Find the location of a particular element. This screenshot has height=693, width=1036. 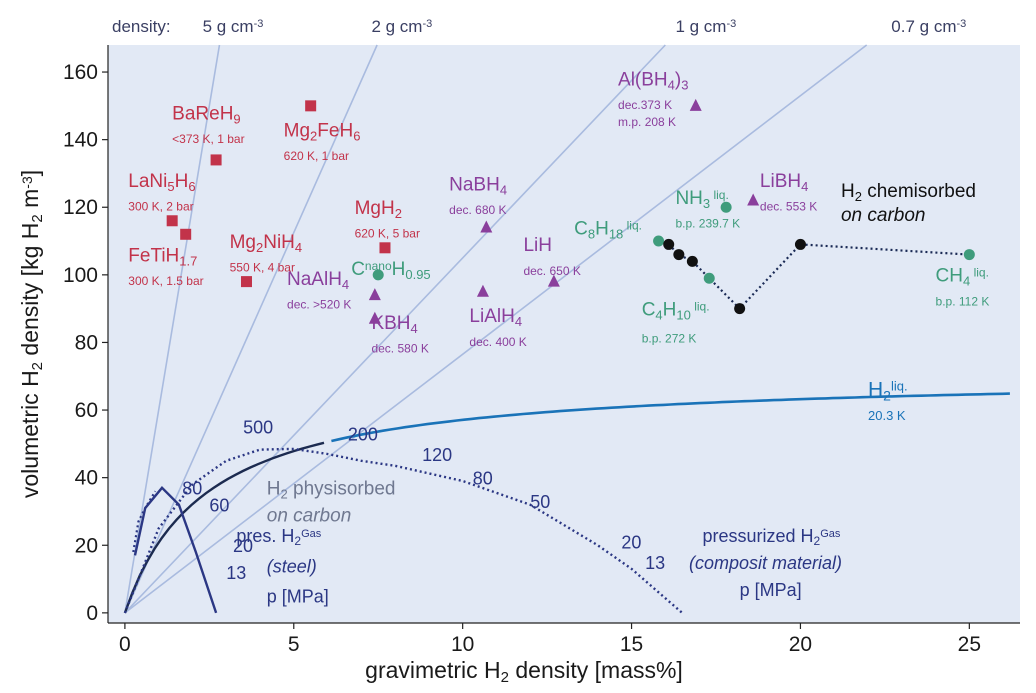

x-axis-title: gravimetric H2 density [mass%] is located at coordinates (524, 671).